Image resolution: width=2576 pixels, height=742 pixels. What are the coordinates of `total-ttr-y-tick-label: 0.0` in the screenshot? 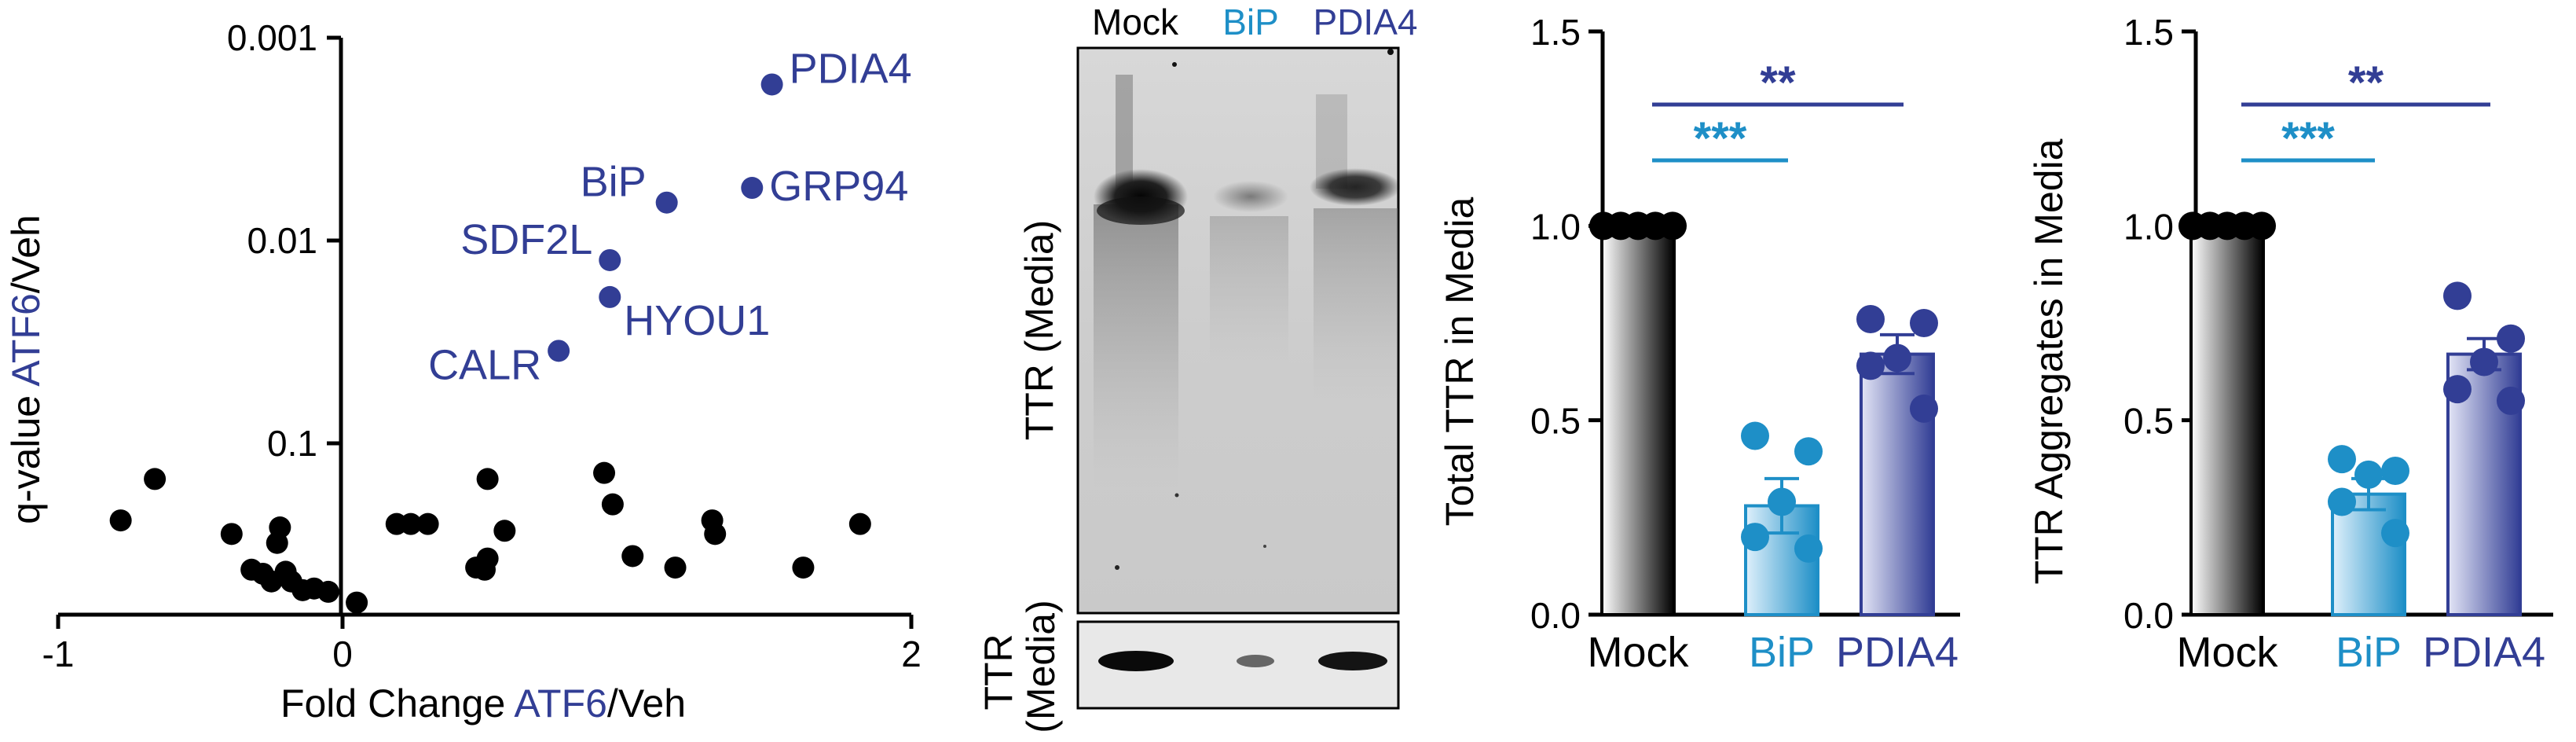 It's located at (1555, 615).